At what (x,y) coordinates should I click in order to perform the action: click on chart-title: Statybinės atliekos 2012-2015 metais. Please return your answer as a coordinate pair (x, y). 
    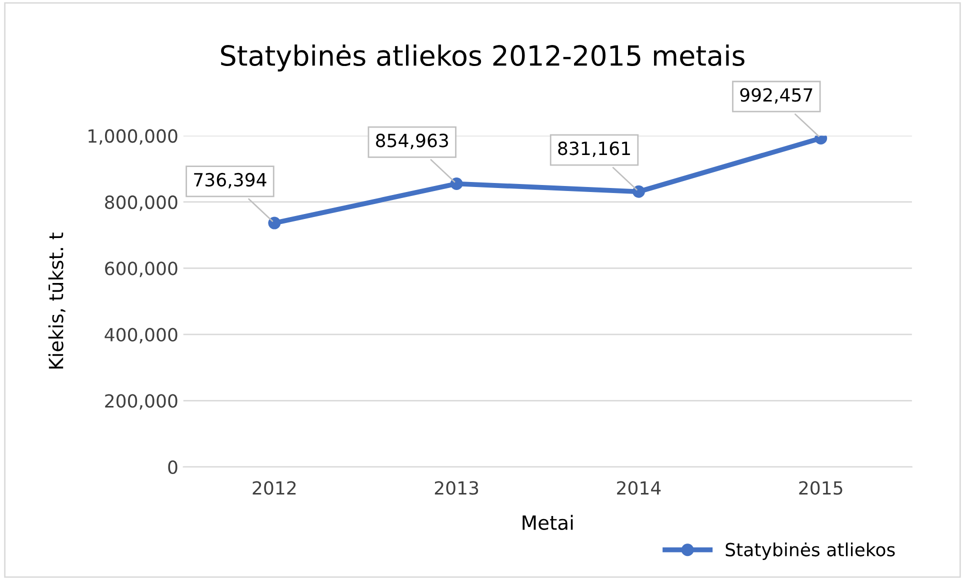
    Looking at the image, I should click on (482, 58).